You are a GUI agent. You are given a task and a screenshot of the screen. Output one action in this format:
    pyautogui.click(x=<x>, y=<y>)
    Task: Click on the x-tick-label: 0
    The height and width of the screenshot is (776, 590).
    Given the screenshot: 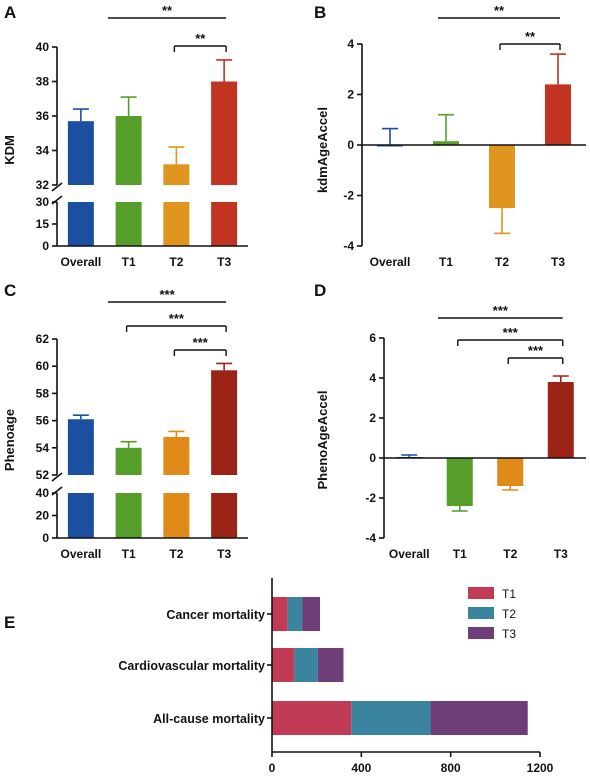 What is the action you would take?
    pyautogui.click(x=272, y=768)
    